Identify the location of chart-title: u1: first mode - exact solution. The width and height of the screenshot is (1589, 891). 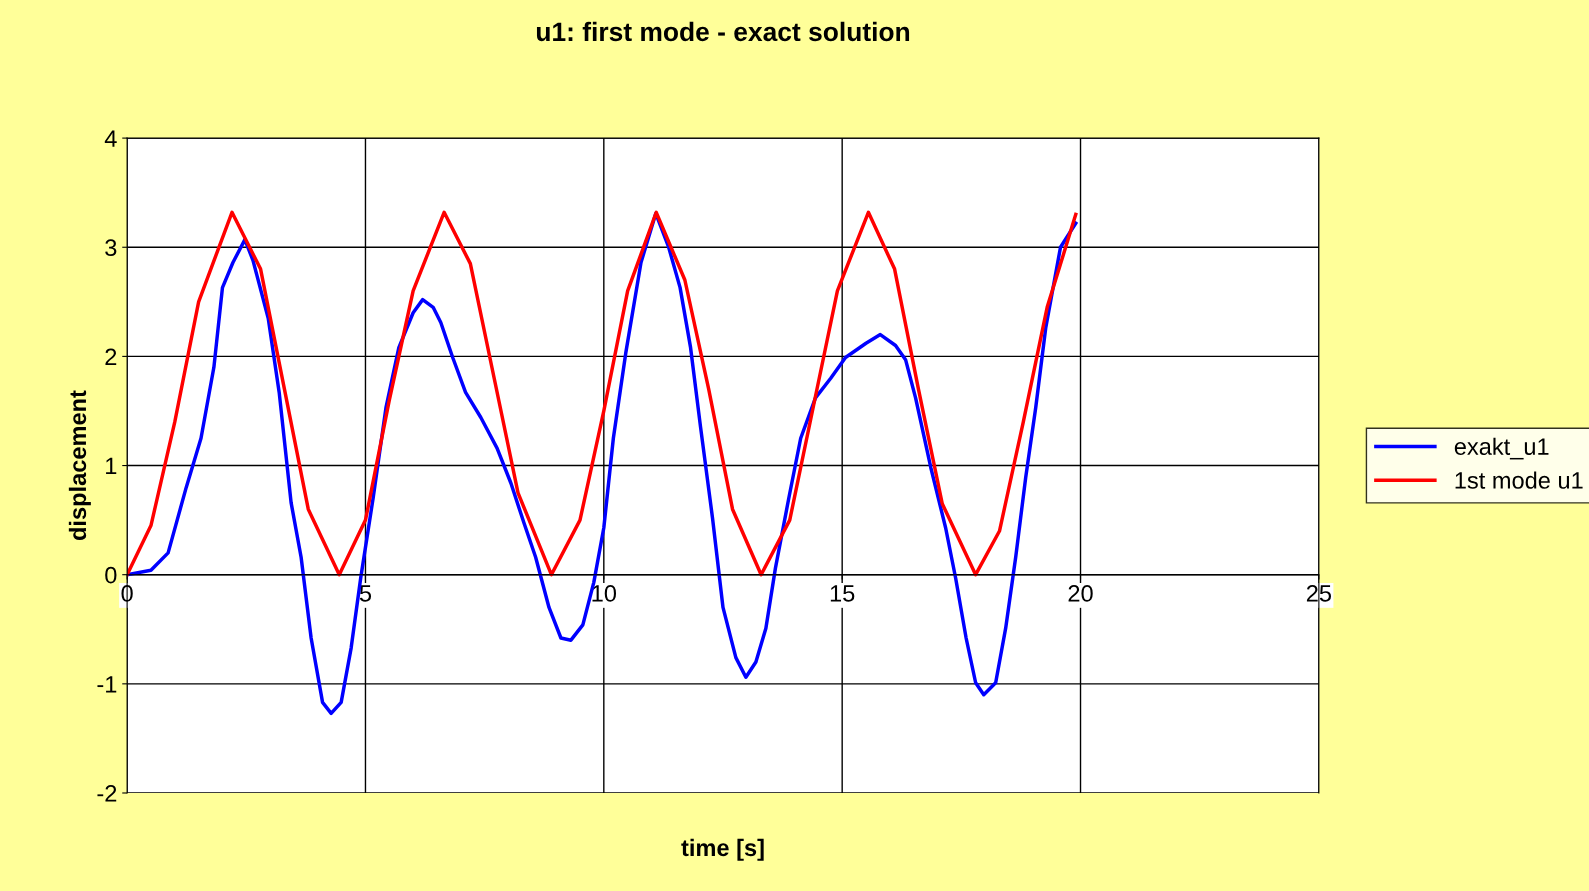
(723, 31).